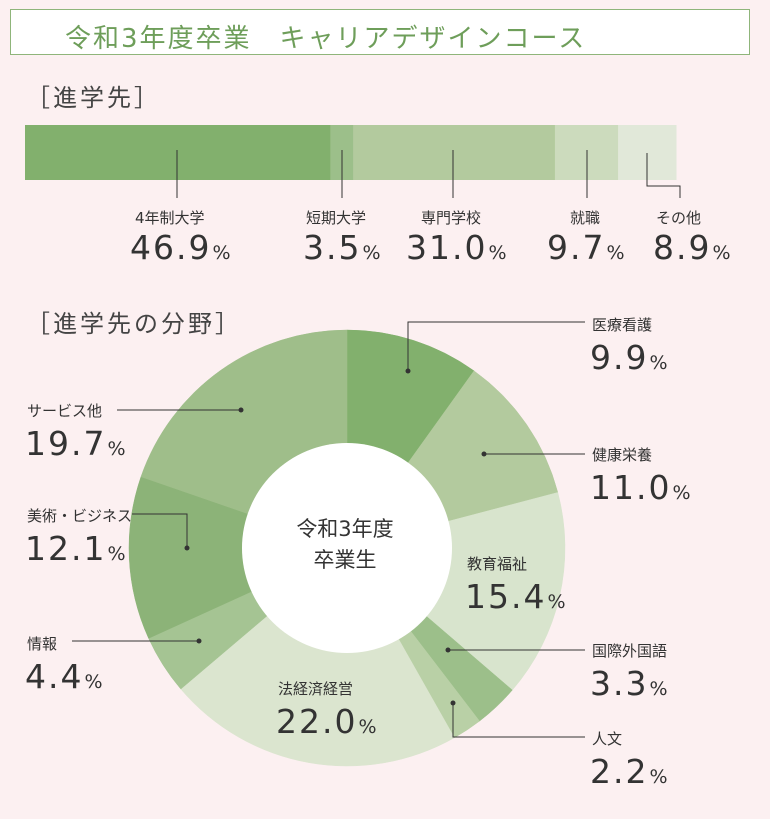 The width and height of the screenshot is (770, 819). I want to click on section-title-field: ［進学先の分野］, so click(134, 324).